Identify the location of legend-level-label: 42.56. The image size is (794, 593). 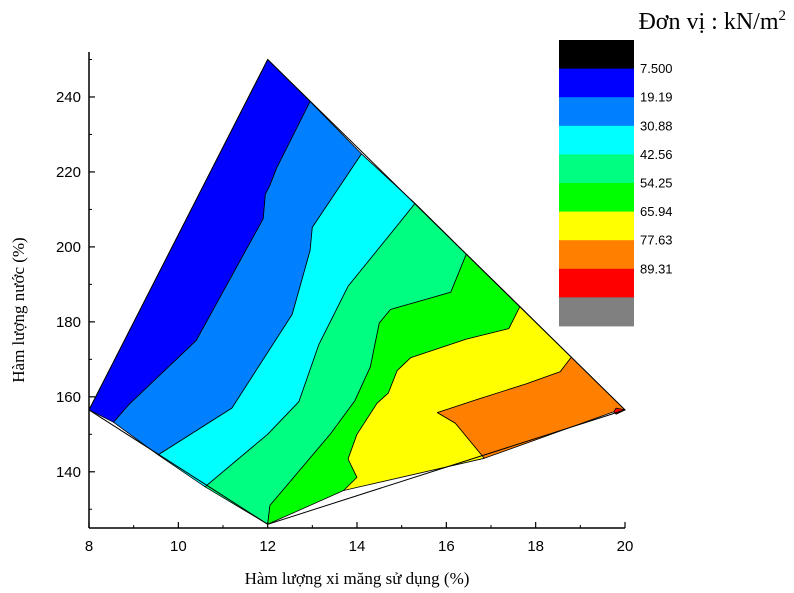
(656, 154).